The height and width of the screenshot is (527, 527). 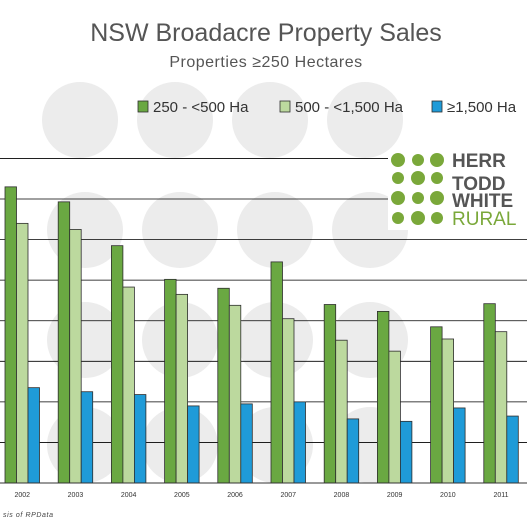 I want to click on logo-text-line: WHITE, so click(x=482, y=201).